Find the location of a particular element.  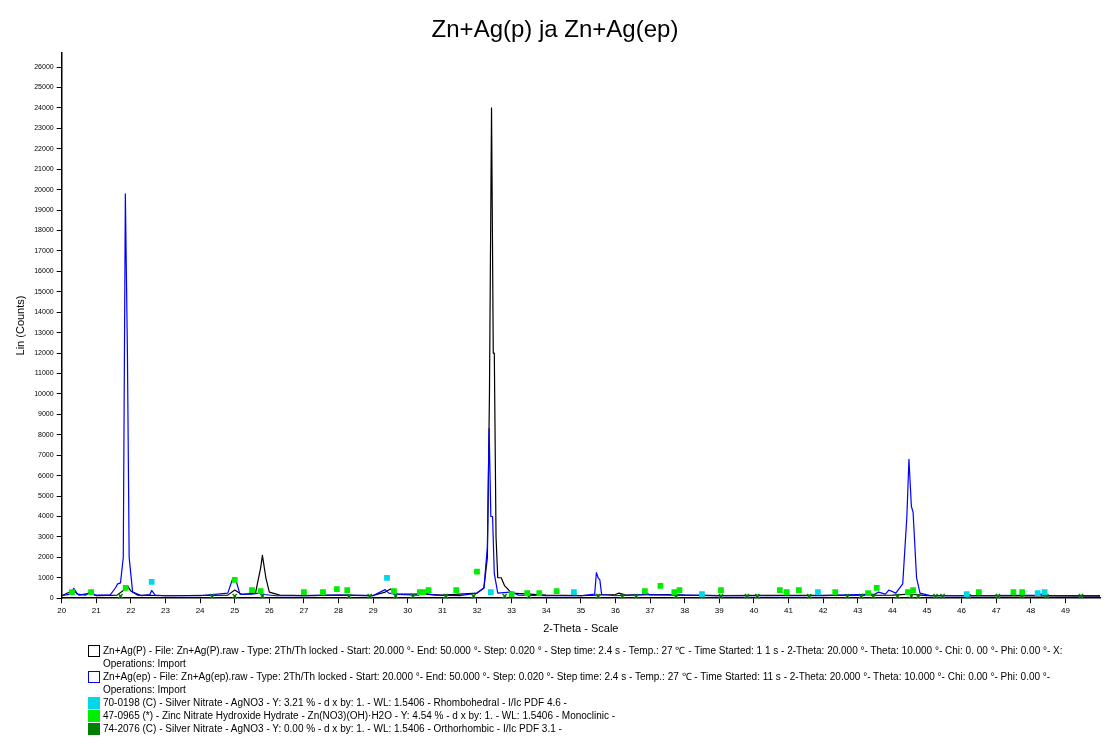

x-tick-label: 40 is located at coordinates (754, 611).